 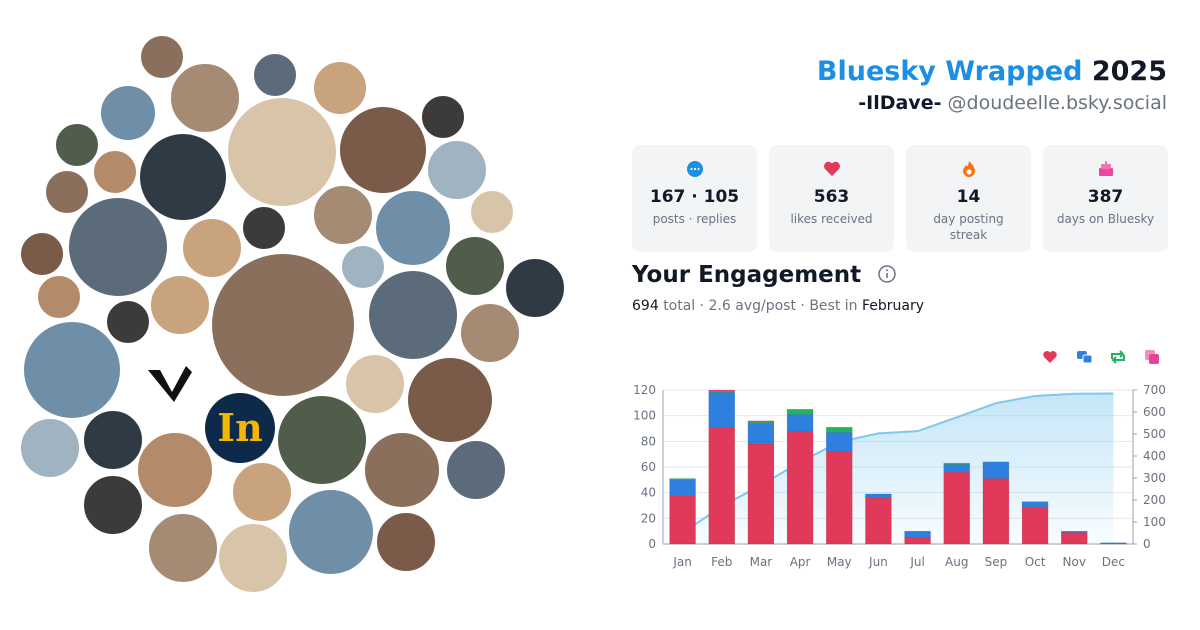 I want to click on year: 2025, so click(x=1129, y=71).